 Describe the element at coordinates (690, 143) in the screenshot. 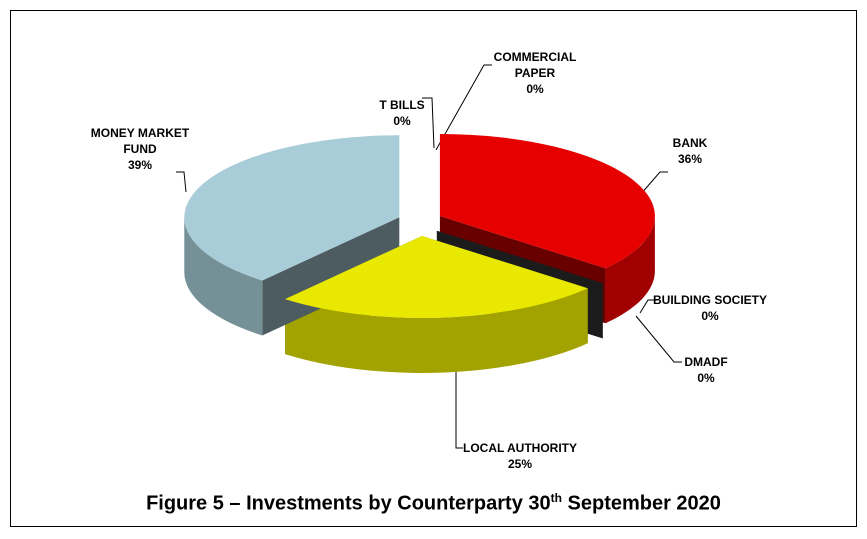

I see `label-category: BANK` at that location.